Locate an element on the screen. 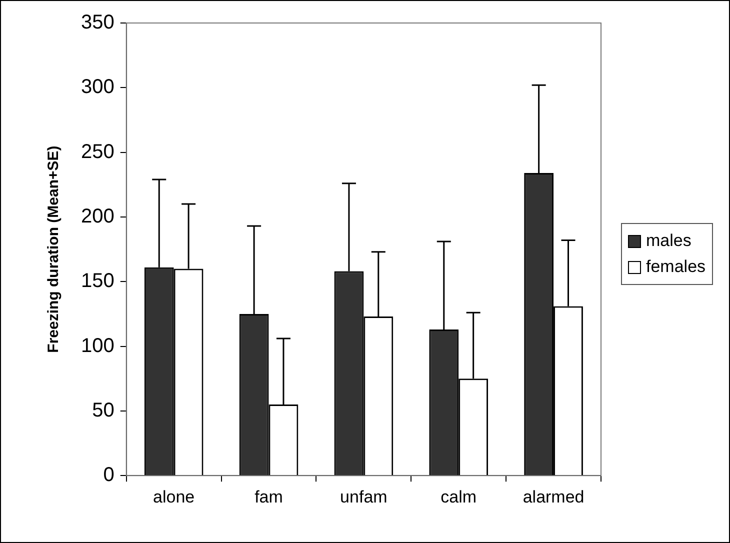 Image resolution: width=730 pixels, height=543 pixels. legend-label: males is located at coordinates (669, 241).